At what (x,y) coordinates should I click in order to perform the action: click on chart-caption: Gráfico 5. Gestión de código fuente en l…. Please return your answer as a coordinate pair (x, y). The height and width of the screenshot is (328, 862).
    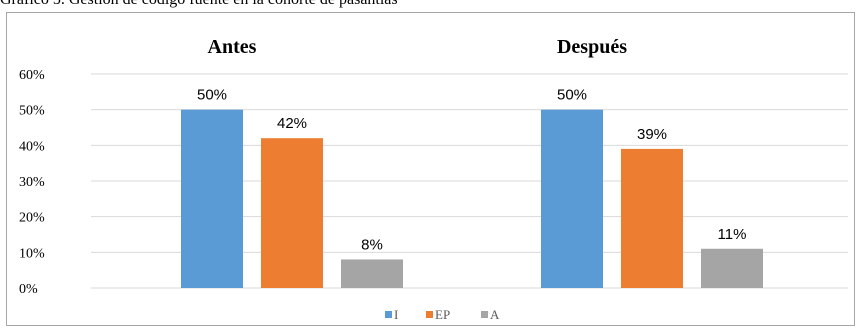
    Looking at the image, I should click on (431, 5).